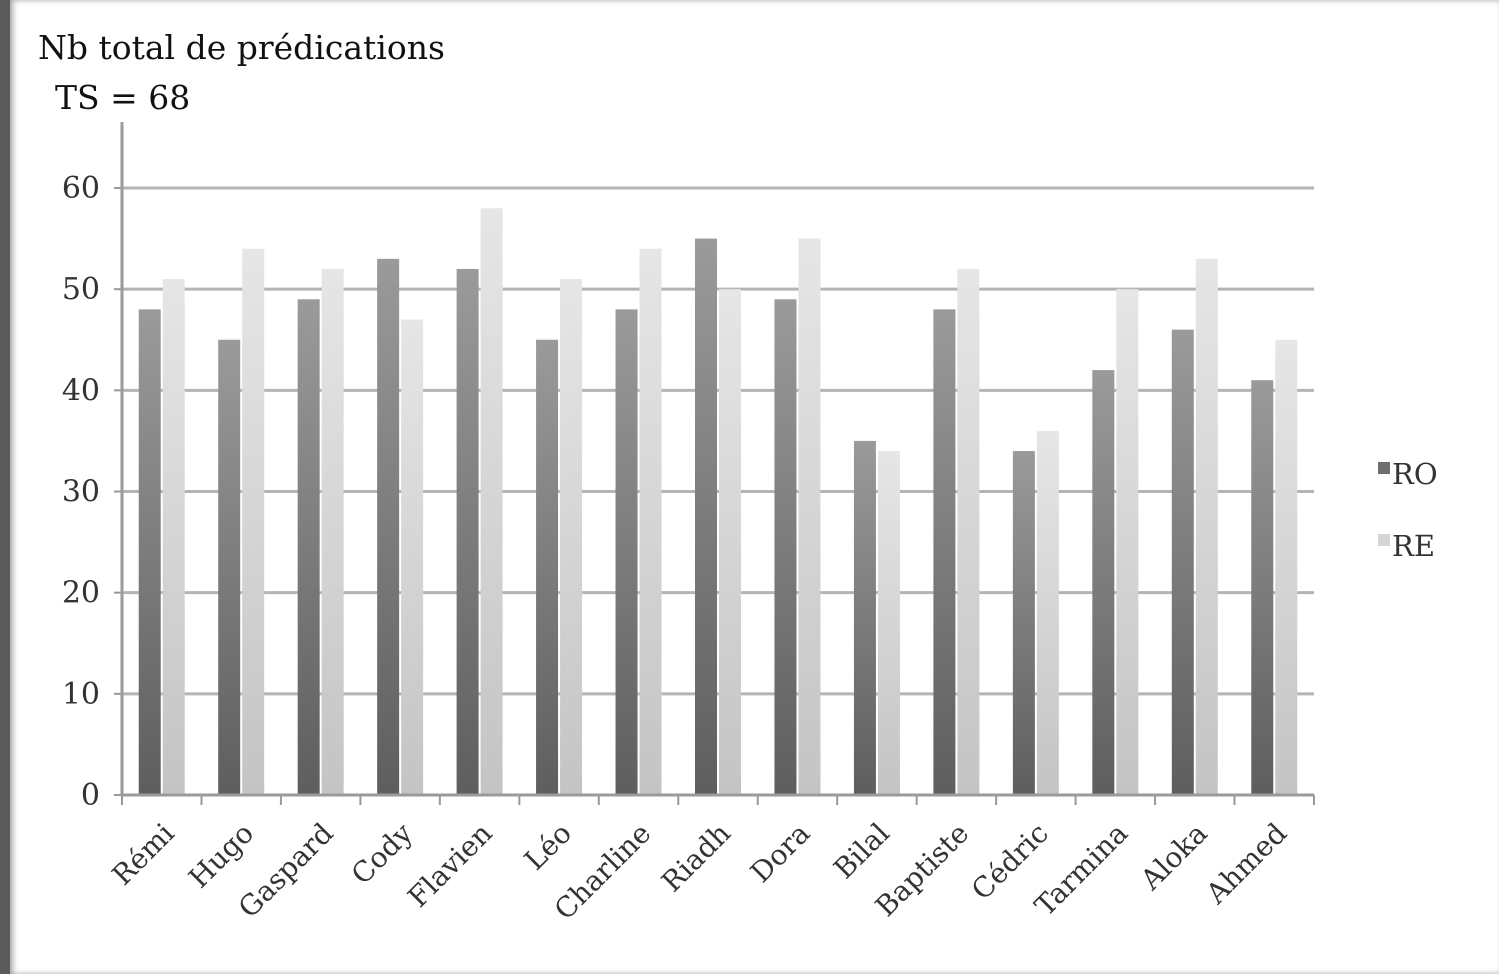 The width and height of the screenshot is (1499, 974). I want to click on x-tick-label-3: Cody, so click(382, 853).